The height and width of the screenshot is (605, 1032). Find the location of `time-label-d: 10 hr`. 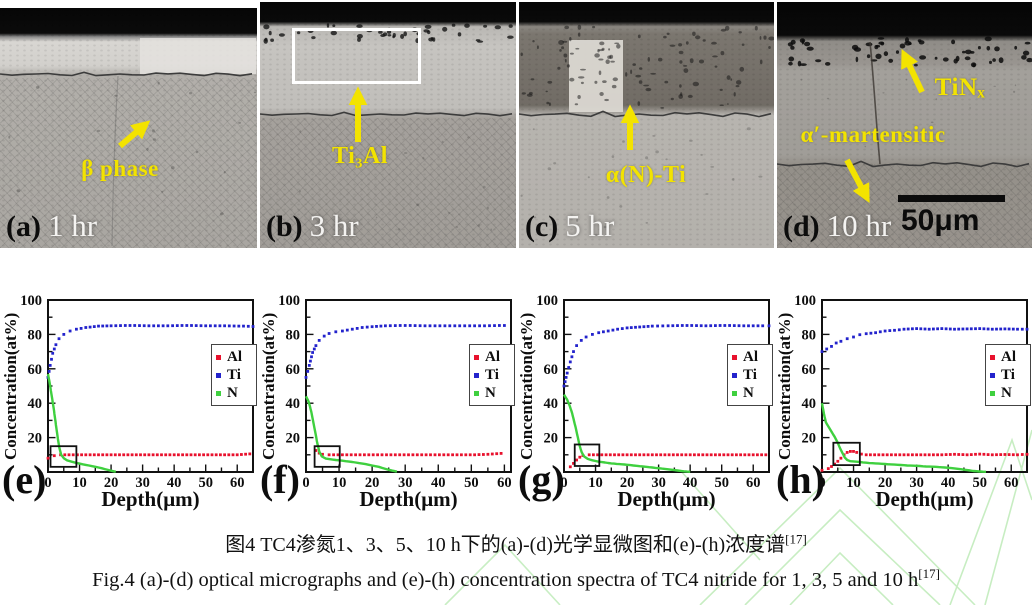

time-label-d: 10 hr is located at coordinates (859, 225).